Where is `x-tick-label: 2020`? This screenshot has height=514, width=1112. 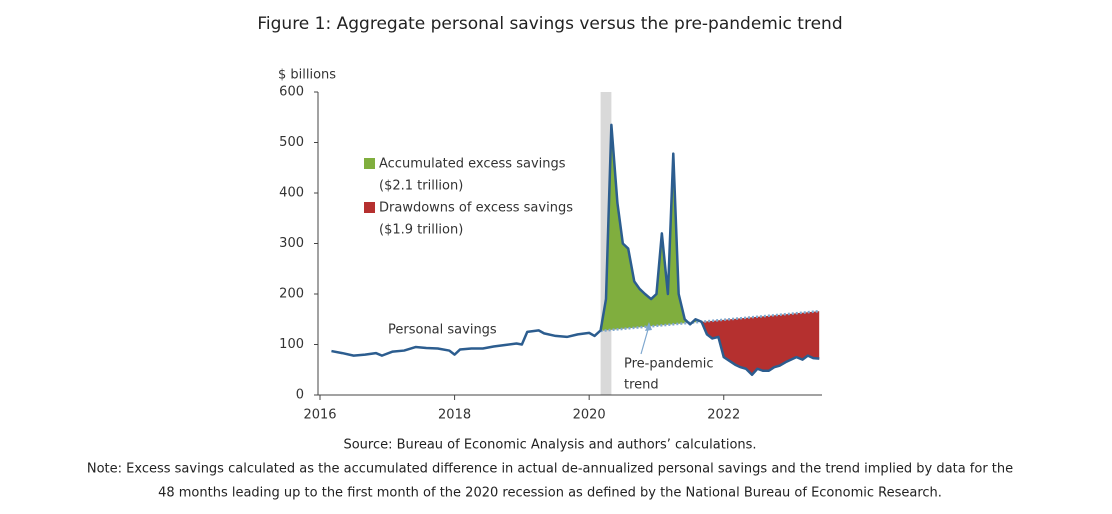 x-tick-label: 2020 is located at coordinates (589, 415).